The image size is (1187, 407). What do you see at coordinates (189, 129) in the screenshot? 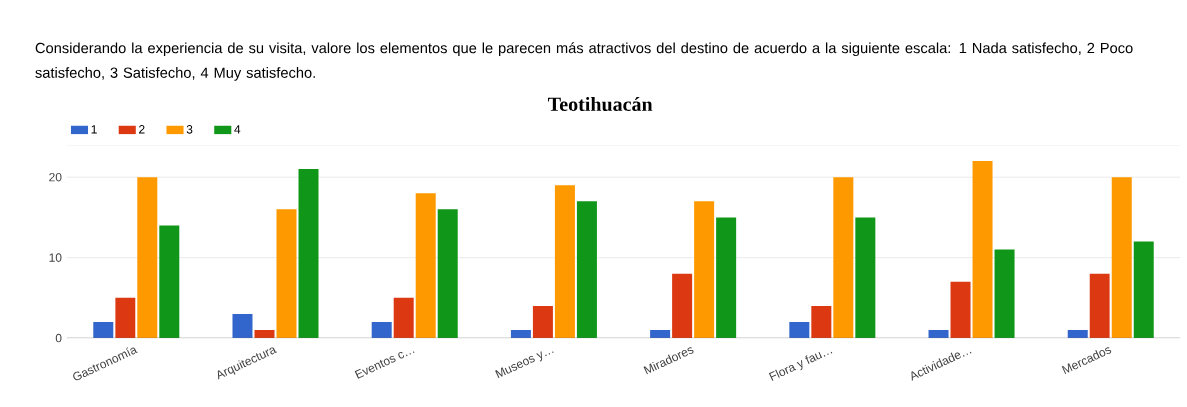
I see `legend-label: 3` at bounding box center [189, 129].